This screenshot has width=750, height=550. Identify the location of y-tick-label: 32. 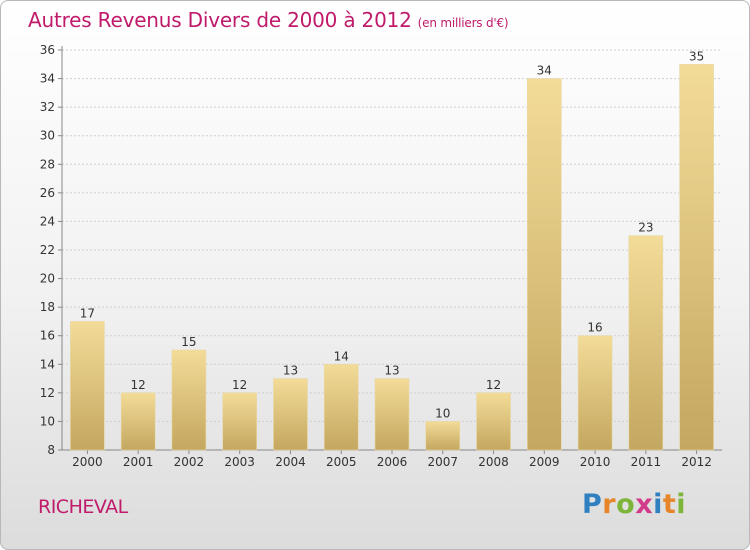
(47, 107).